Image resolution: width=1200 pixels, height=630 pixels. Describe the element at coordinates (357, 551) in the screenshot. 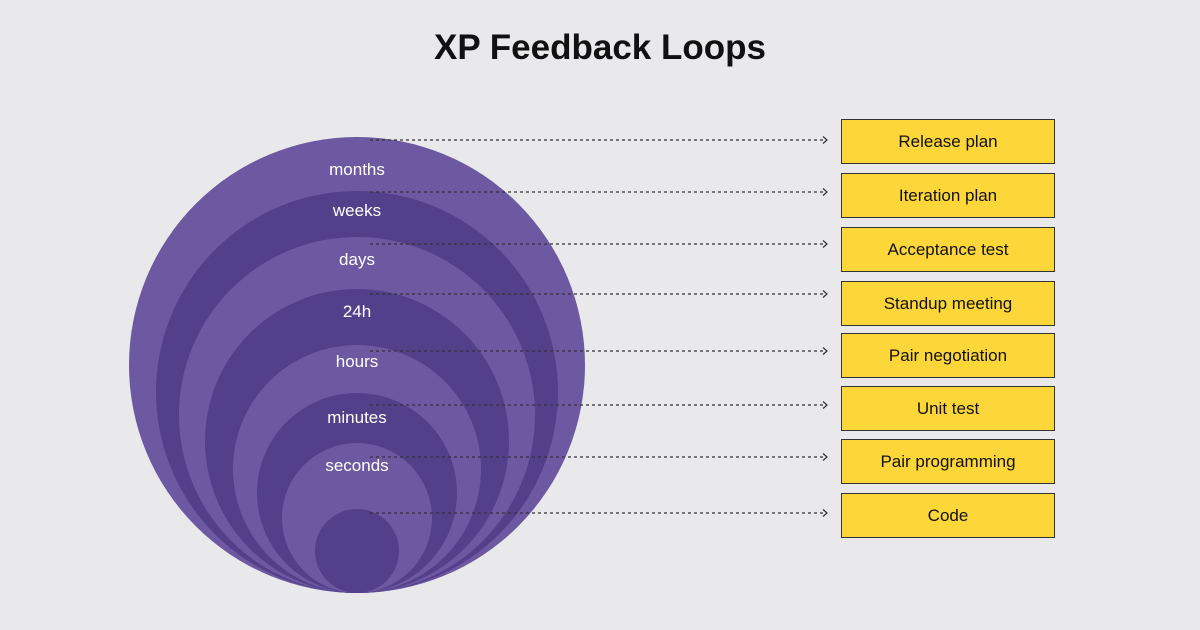

I see `loop-circle` at that location.